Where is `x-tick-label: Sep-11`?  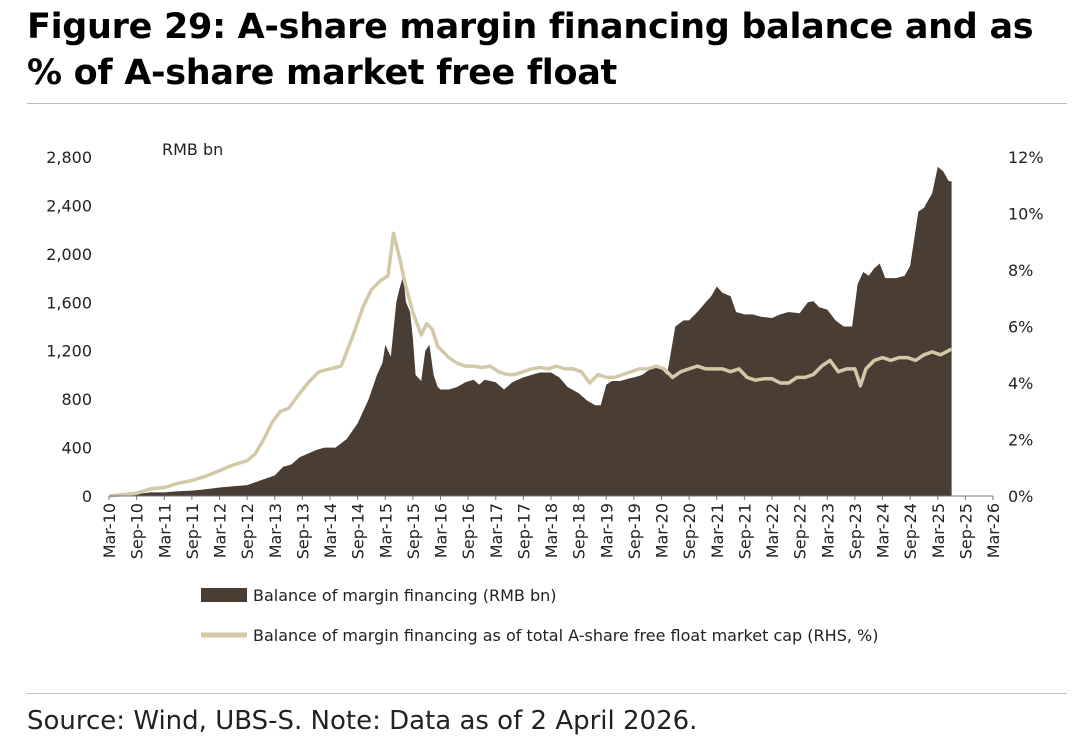
x-tick-label: Sep-11 is located at coordinates (192, 531).